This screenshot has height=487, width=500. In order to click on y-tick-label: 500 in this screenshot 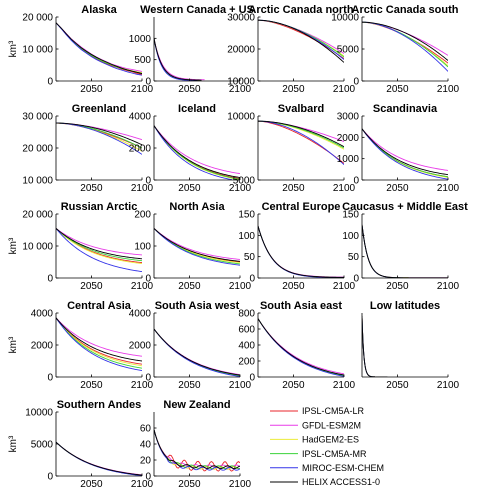, I will do `click(142, 60)`.